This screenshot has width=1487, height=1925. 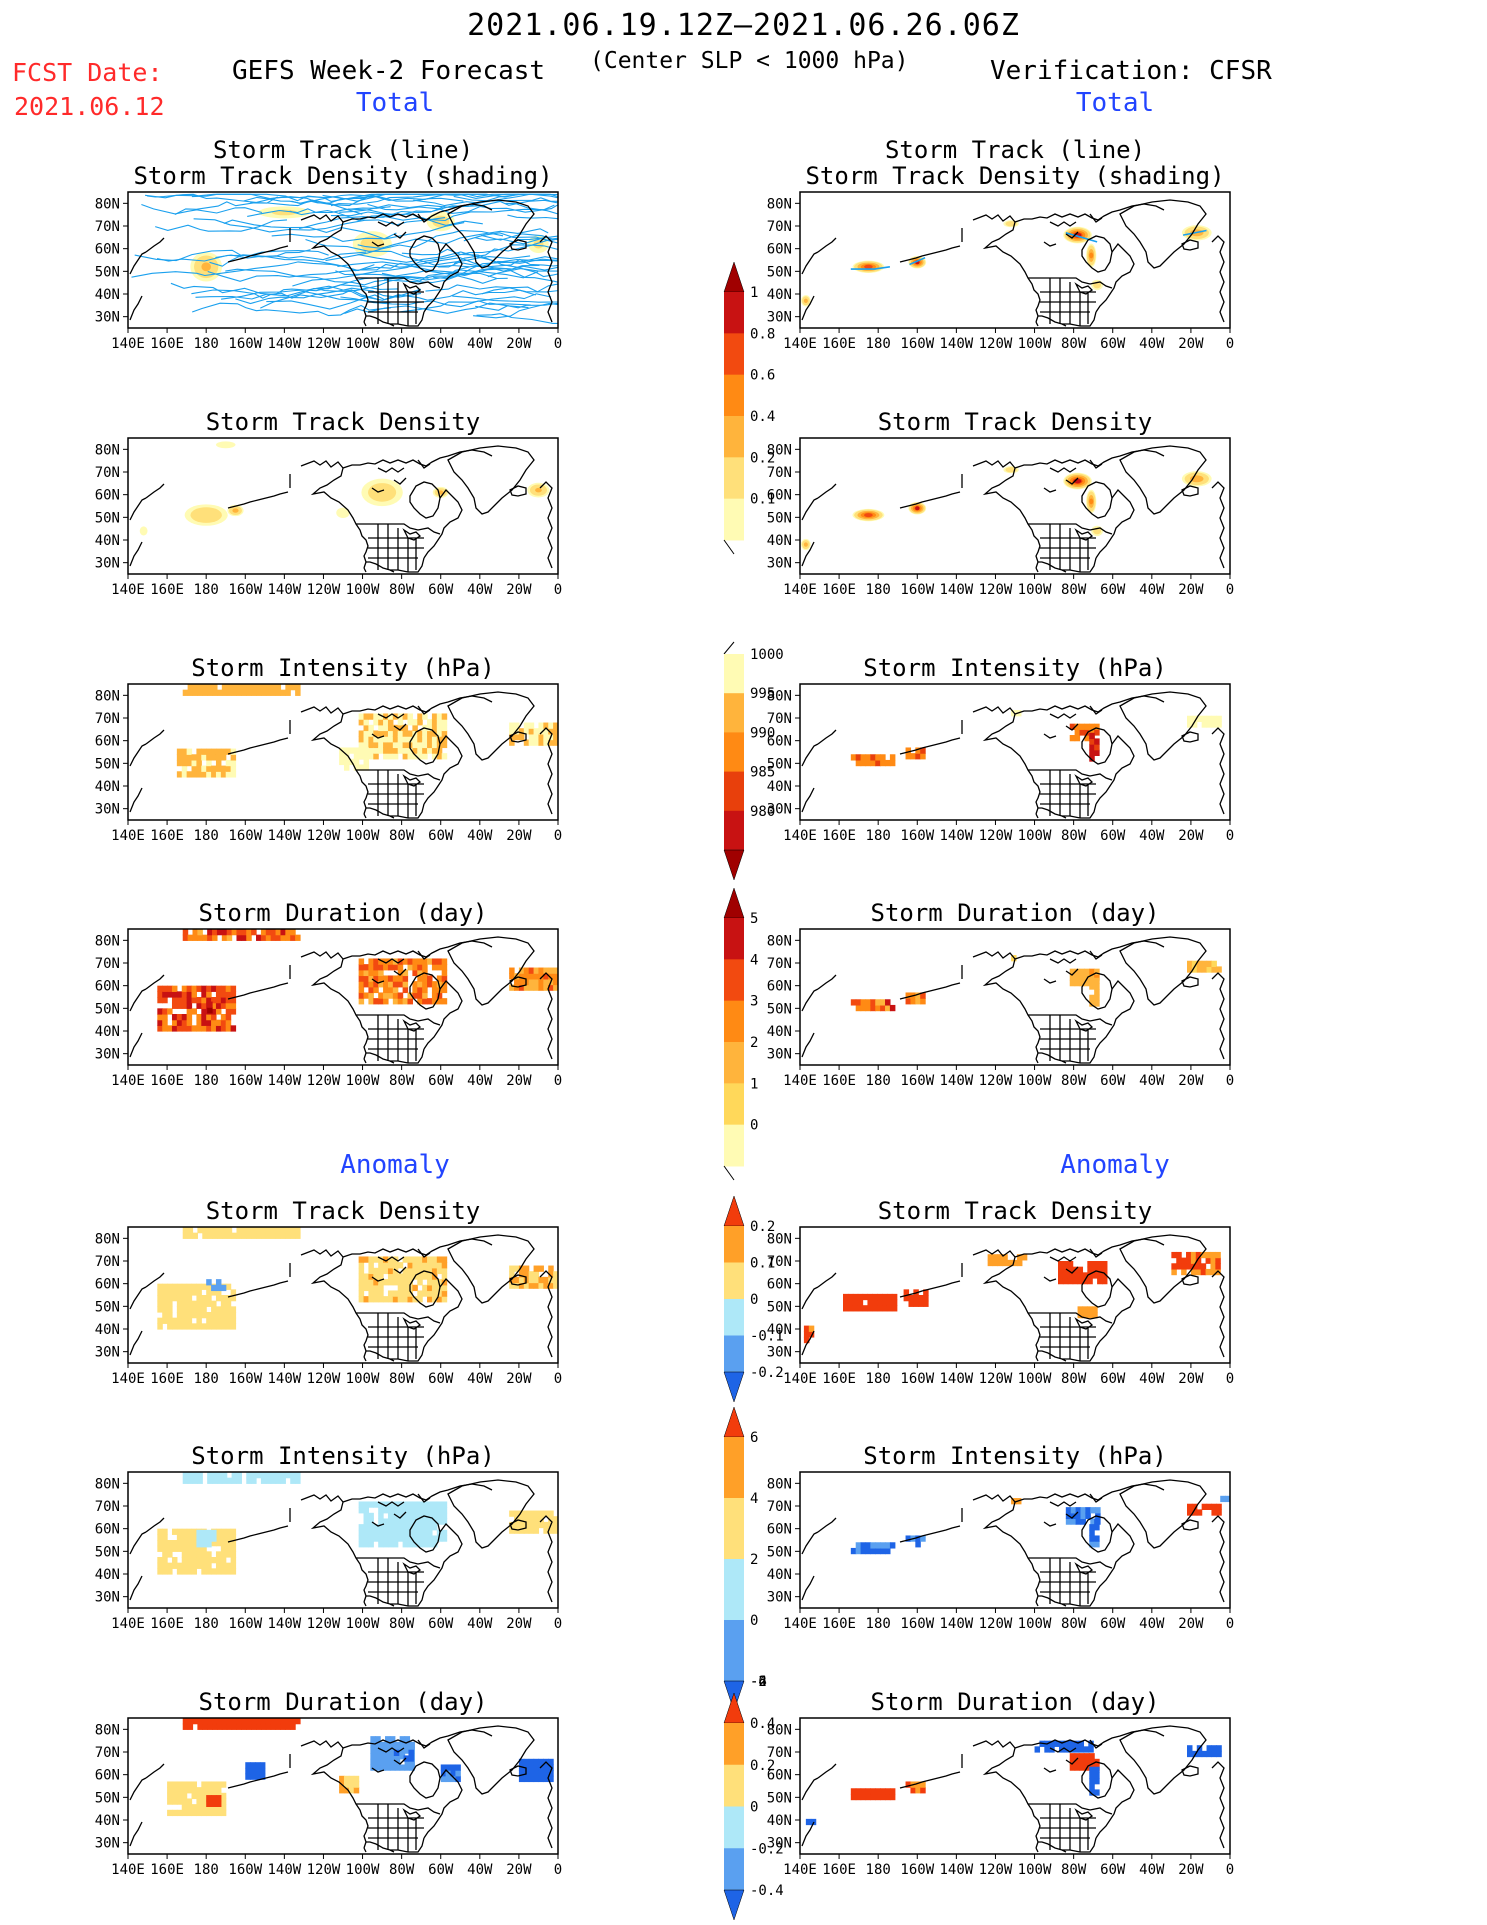 What do you see at coordinates (363, 1624) in the screenshot?
I see `x-tick-label: 100W` at bounding box center [363, 1624].